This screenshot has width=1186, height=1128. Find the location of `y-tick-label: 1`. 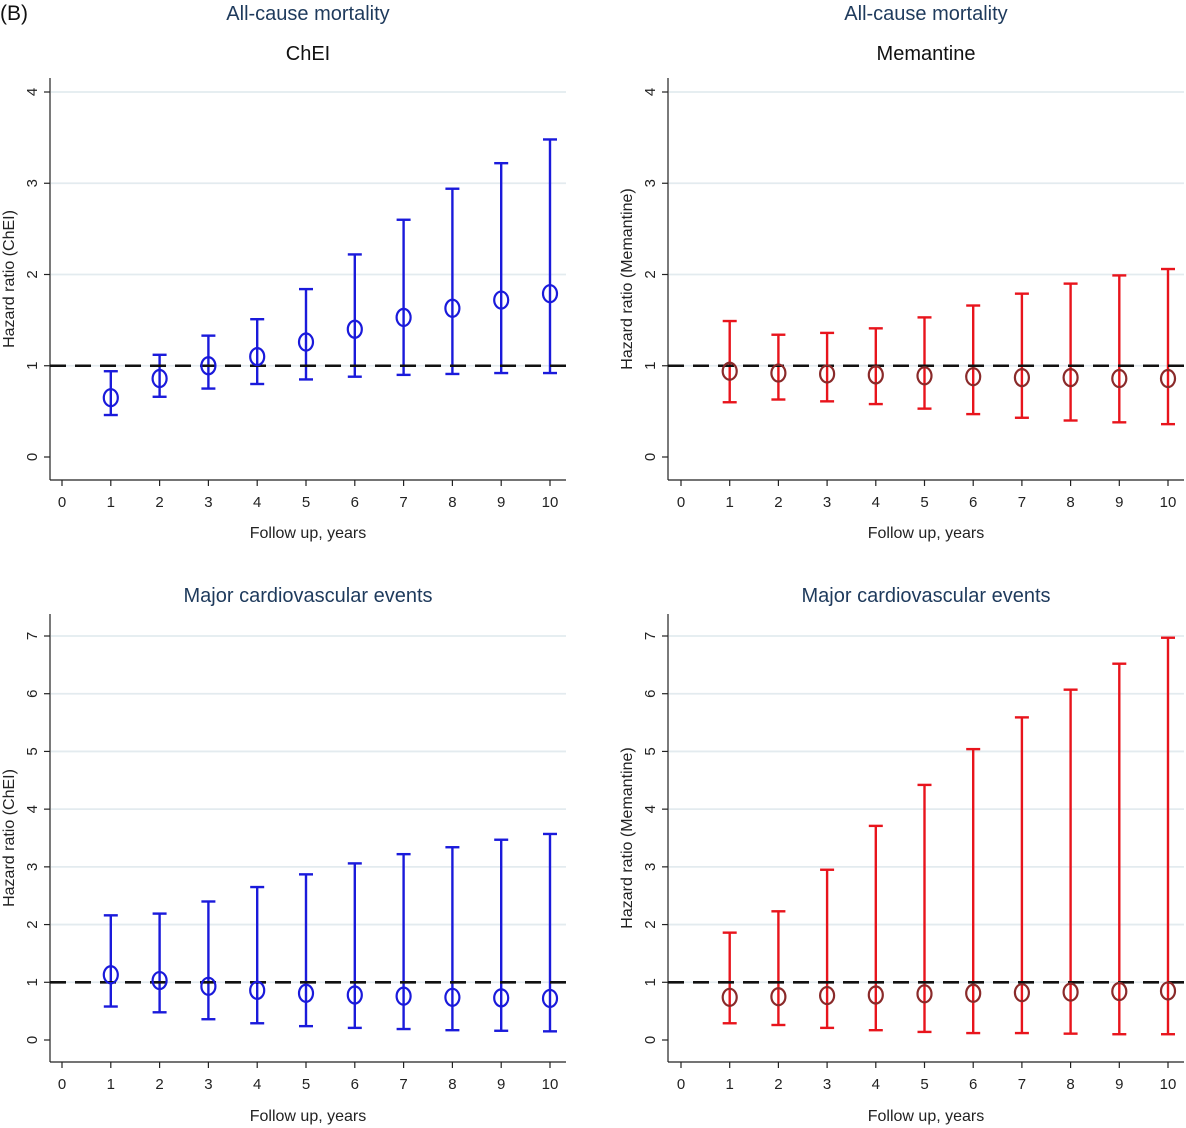

y-tick-label: 1 is located at coordinates (32, 366).